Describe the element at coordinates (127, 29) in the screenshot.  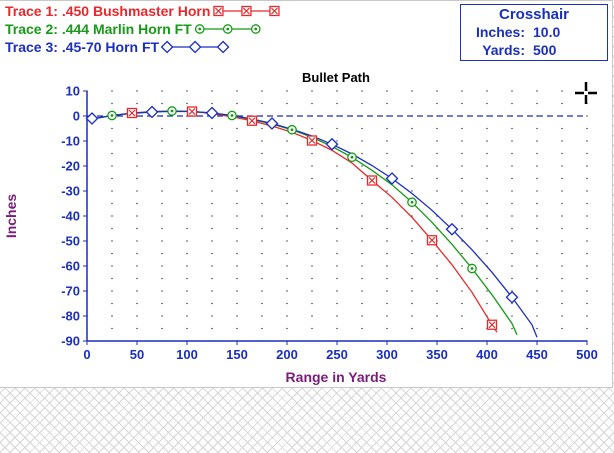
I see `legend-series-name: .444 Marlin Horn FT` at that location.